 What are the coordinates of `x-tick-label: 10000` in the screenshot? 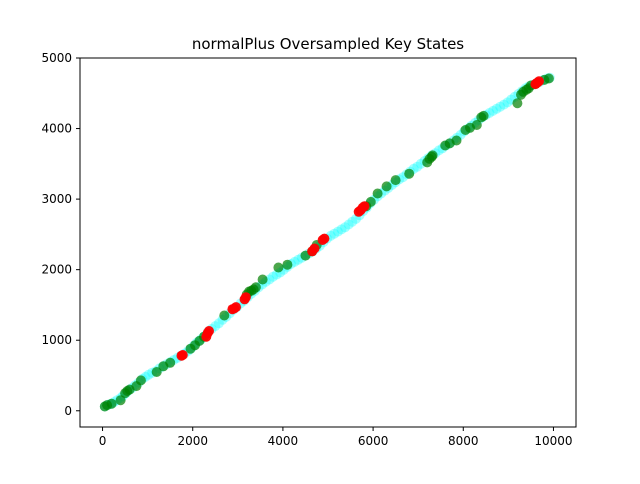 It's located at (553, 441).